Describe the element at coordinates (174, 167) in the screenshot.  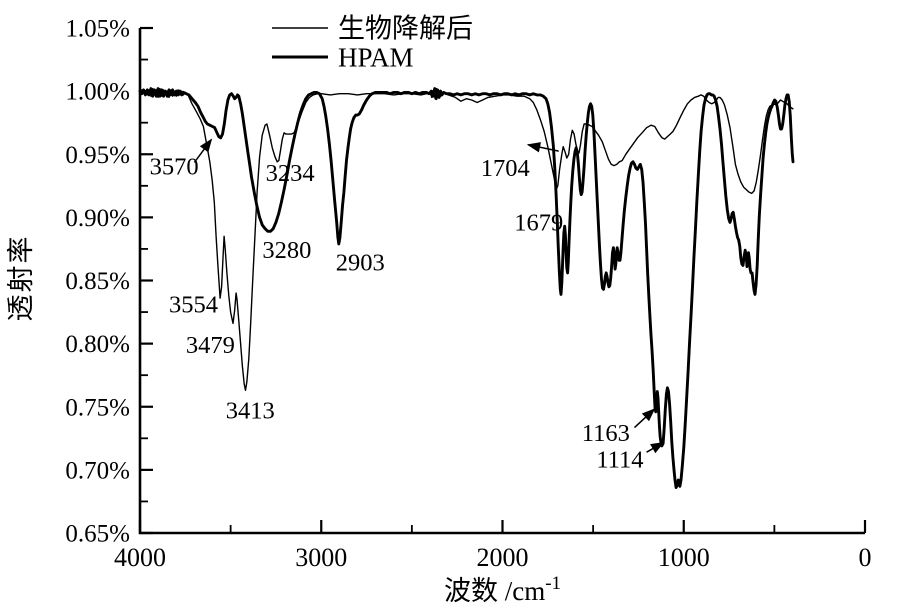
I see `annotation-3570: 3570` at that location.